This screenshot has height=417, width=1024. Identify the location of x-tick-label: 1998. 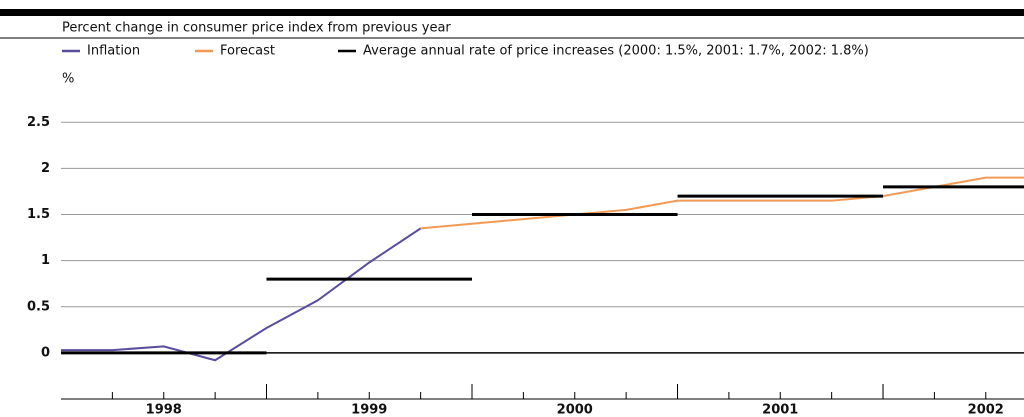
(164, 410).